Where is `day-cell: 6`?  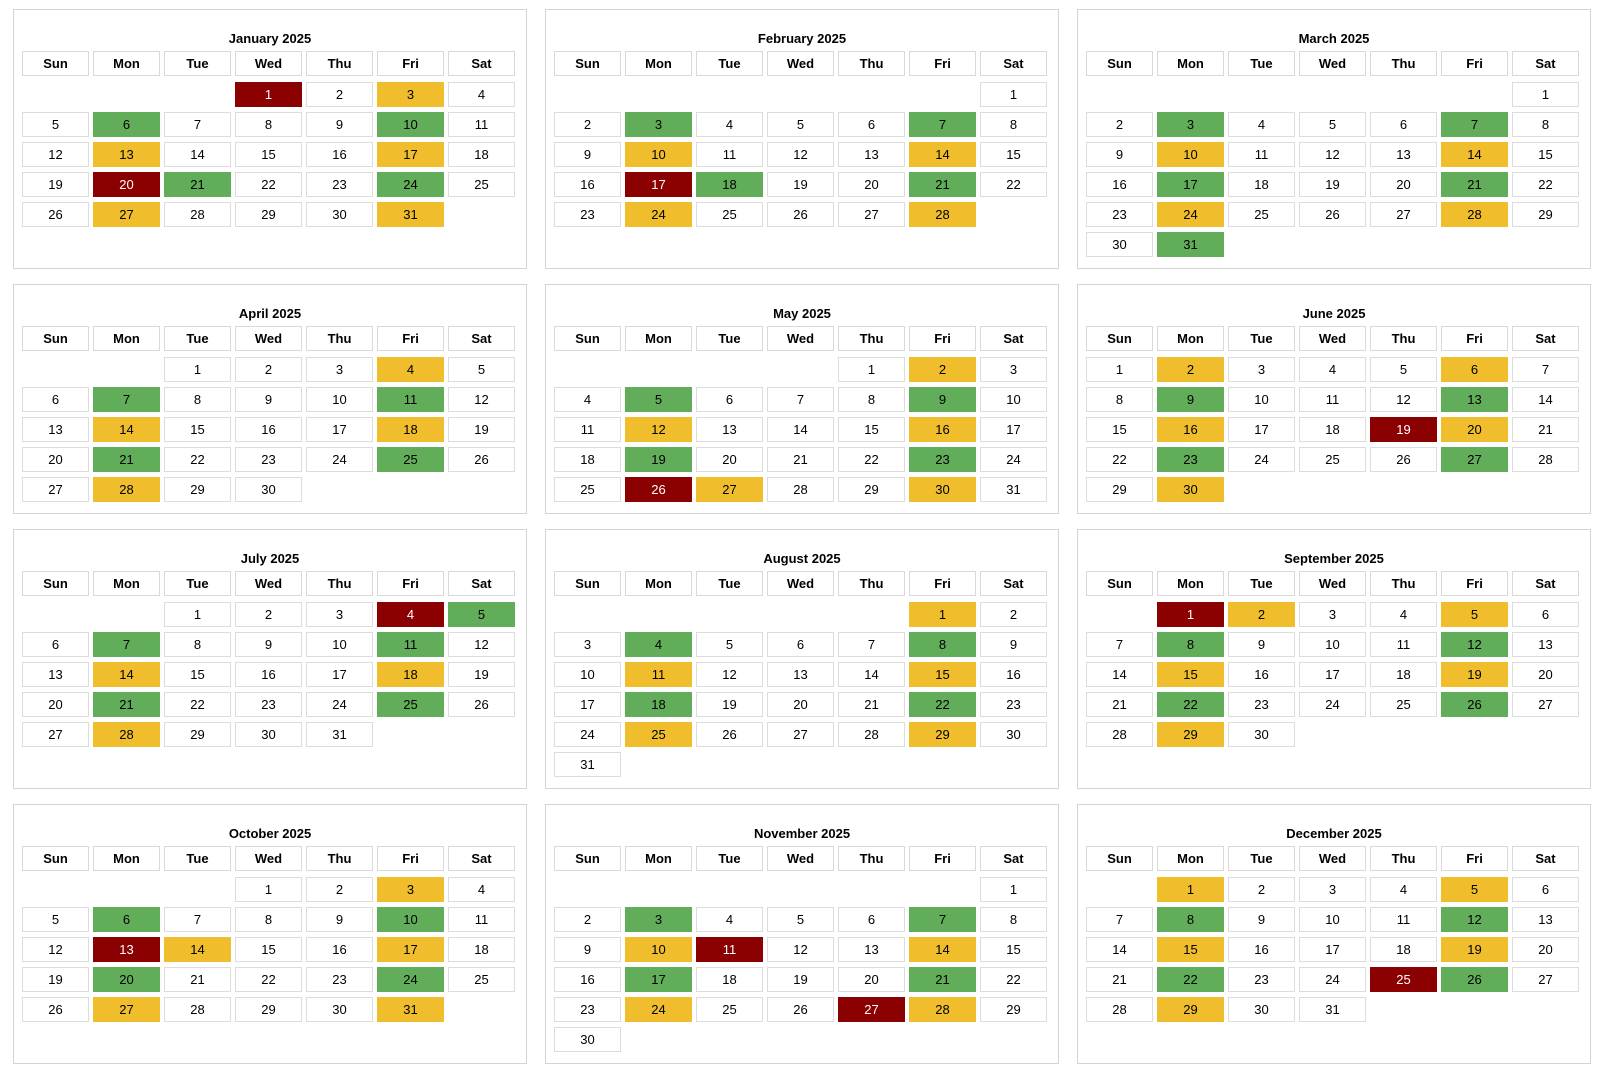 day-cell: 6 is located at coordinates (126, 124).